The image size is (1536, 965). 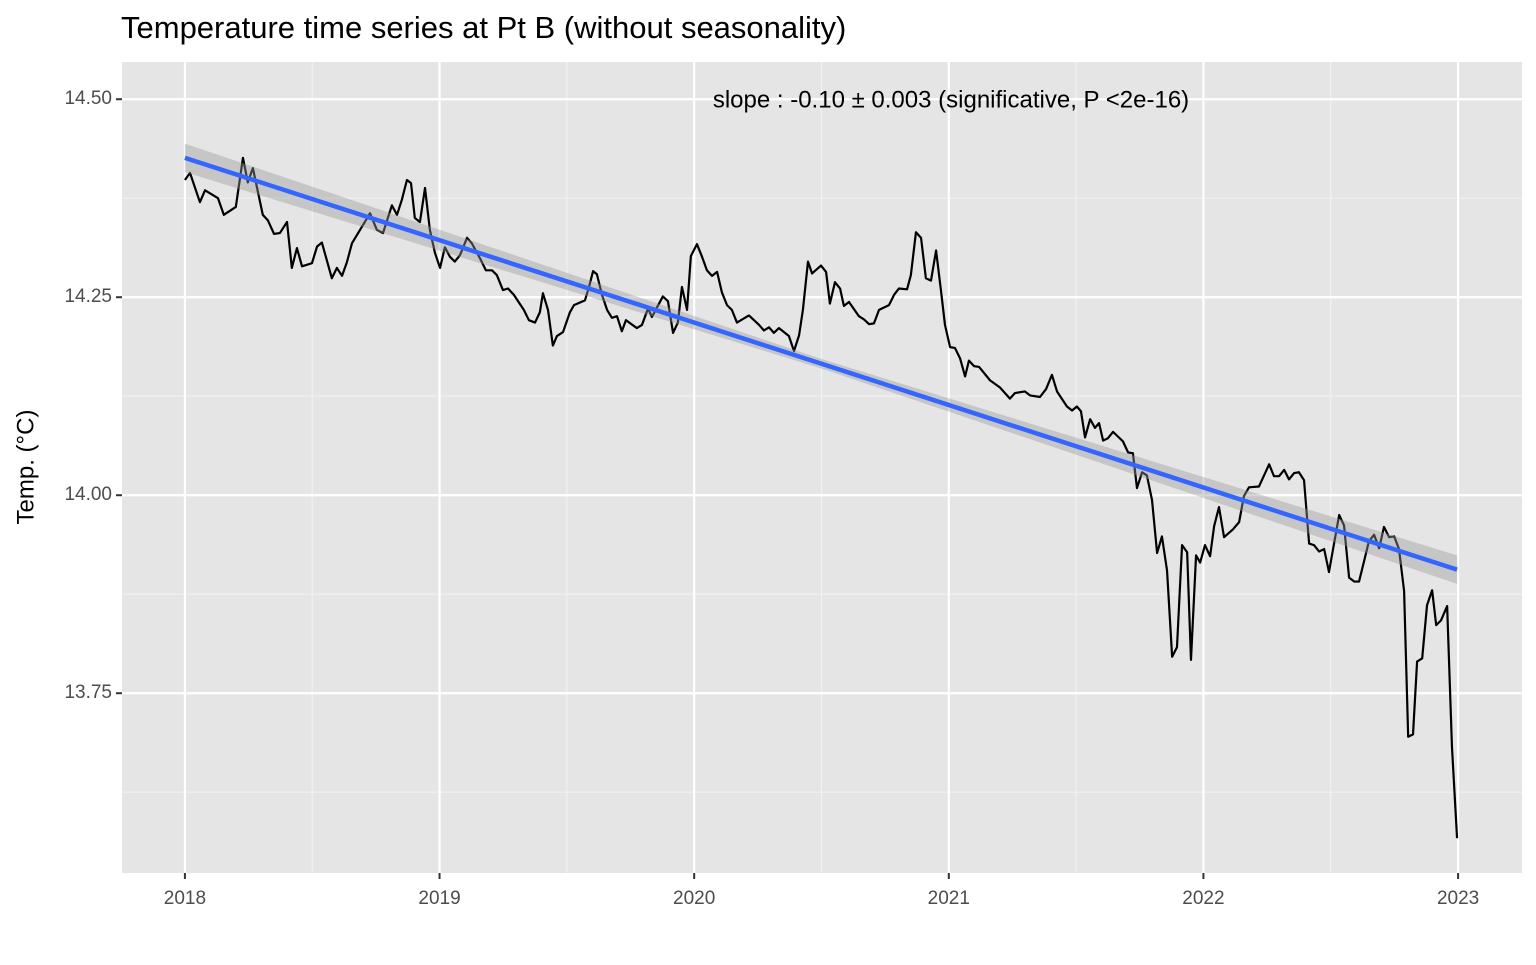 What do you see at coordinates (88, 692) in the screenshot?
I see `y-tick-label: 13.75` at bounding box center [88, 692].